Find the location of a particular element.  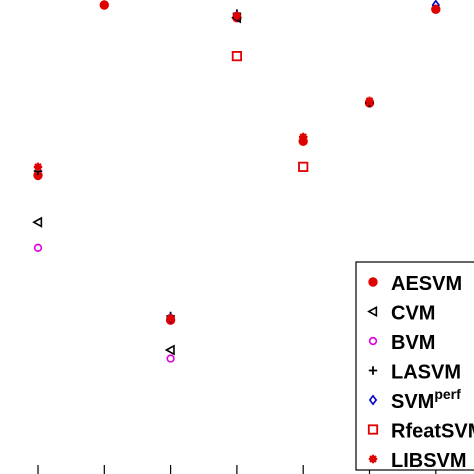

legend-label-libsvm: LIBSVM is located at coordinates (429, 461).